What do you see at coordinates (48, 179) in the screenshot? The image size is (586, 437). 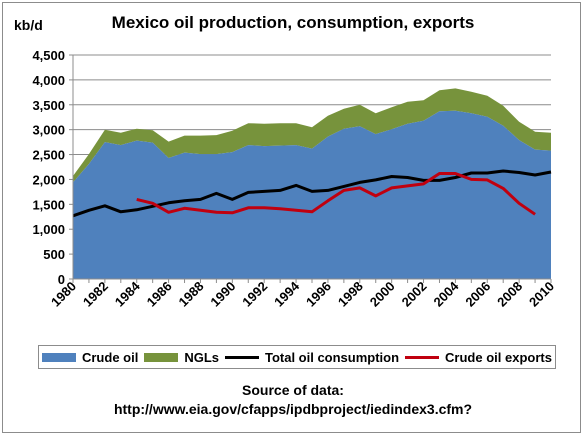 I see `y-tick-label: 2,000` at bounding box center [48, 179].